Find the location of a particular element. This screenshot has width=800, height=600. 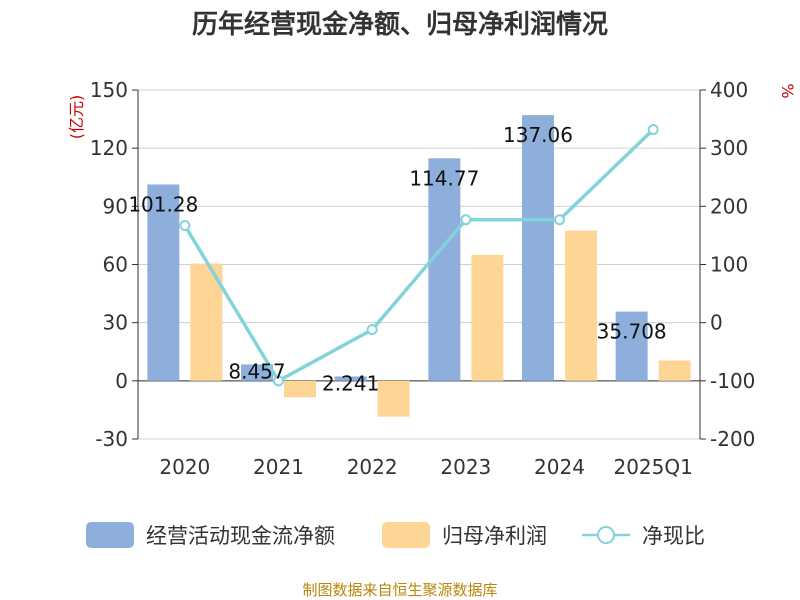

legend-label-cashflow: 经营活动现金流净额 is located at coordinates (240, 536).